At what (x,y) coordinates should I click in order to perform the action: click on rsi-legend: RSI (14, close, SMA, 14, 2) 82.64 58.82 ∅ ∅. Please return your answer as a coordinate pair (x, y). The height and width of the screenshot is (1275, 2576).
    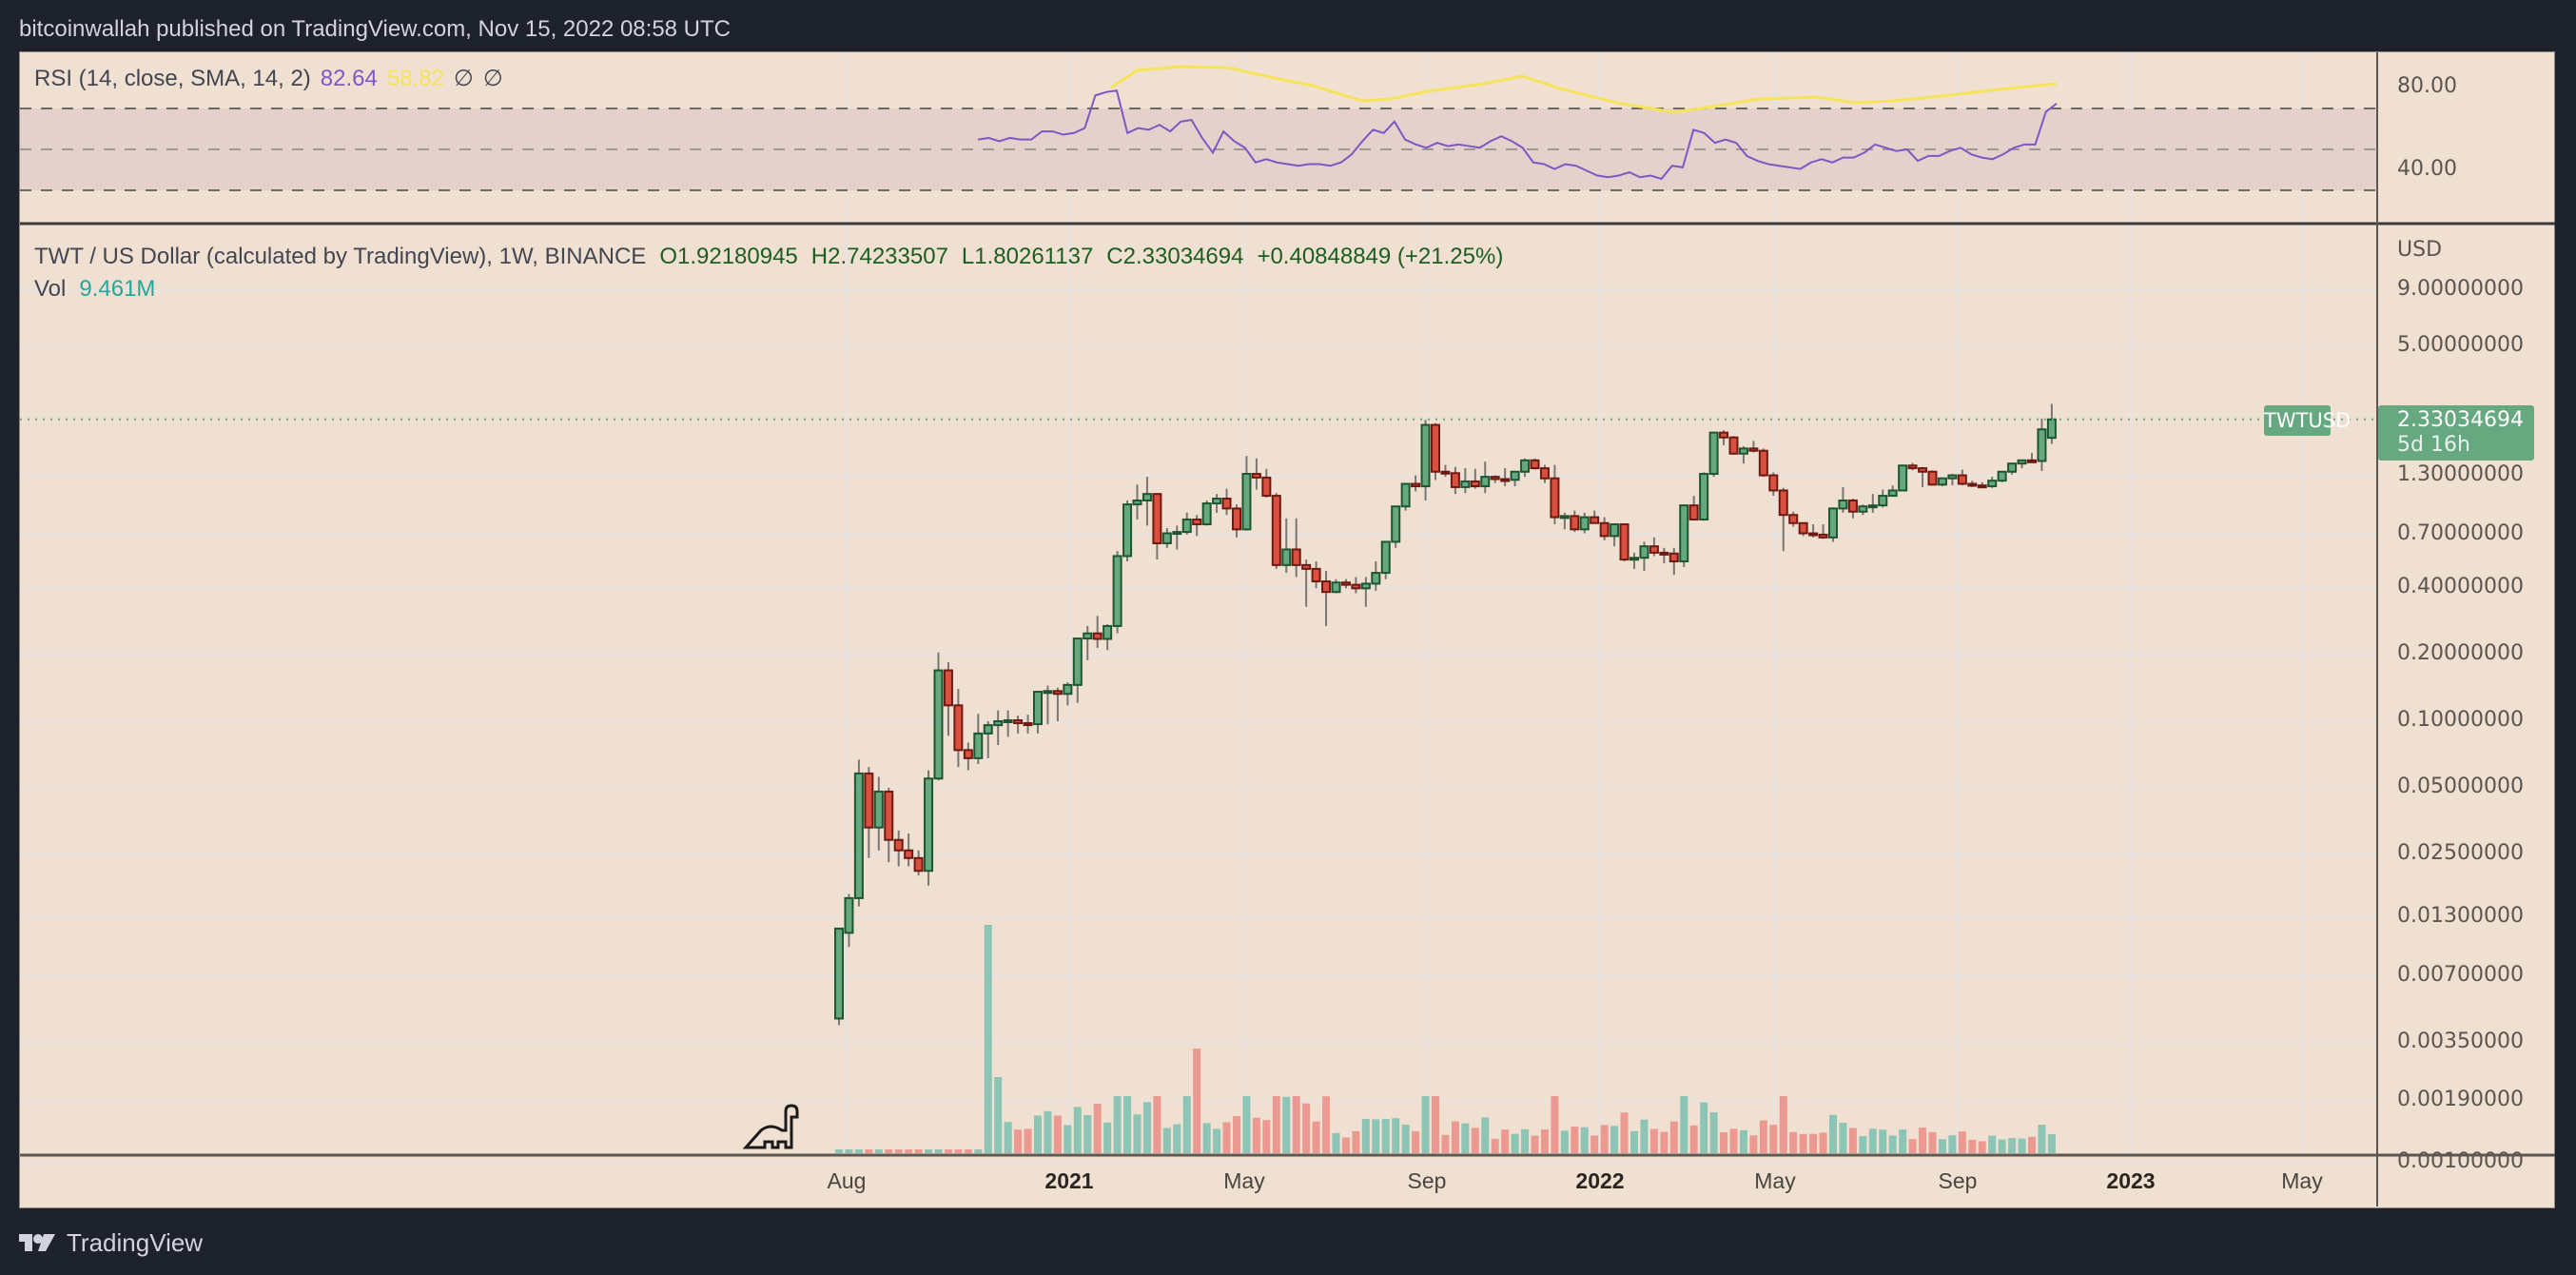
    Looking at the image, I should click on (269, 78).